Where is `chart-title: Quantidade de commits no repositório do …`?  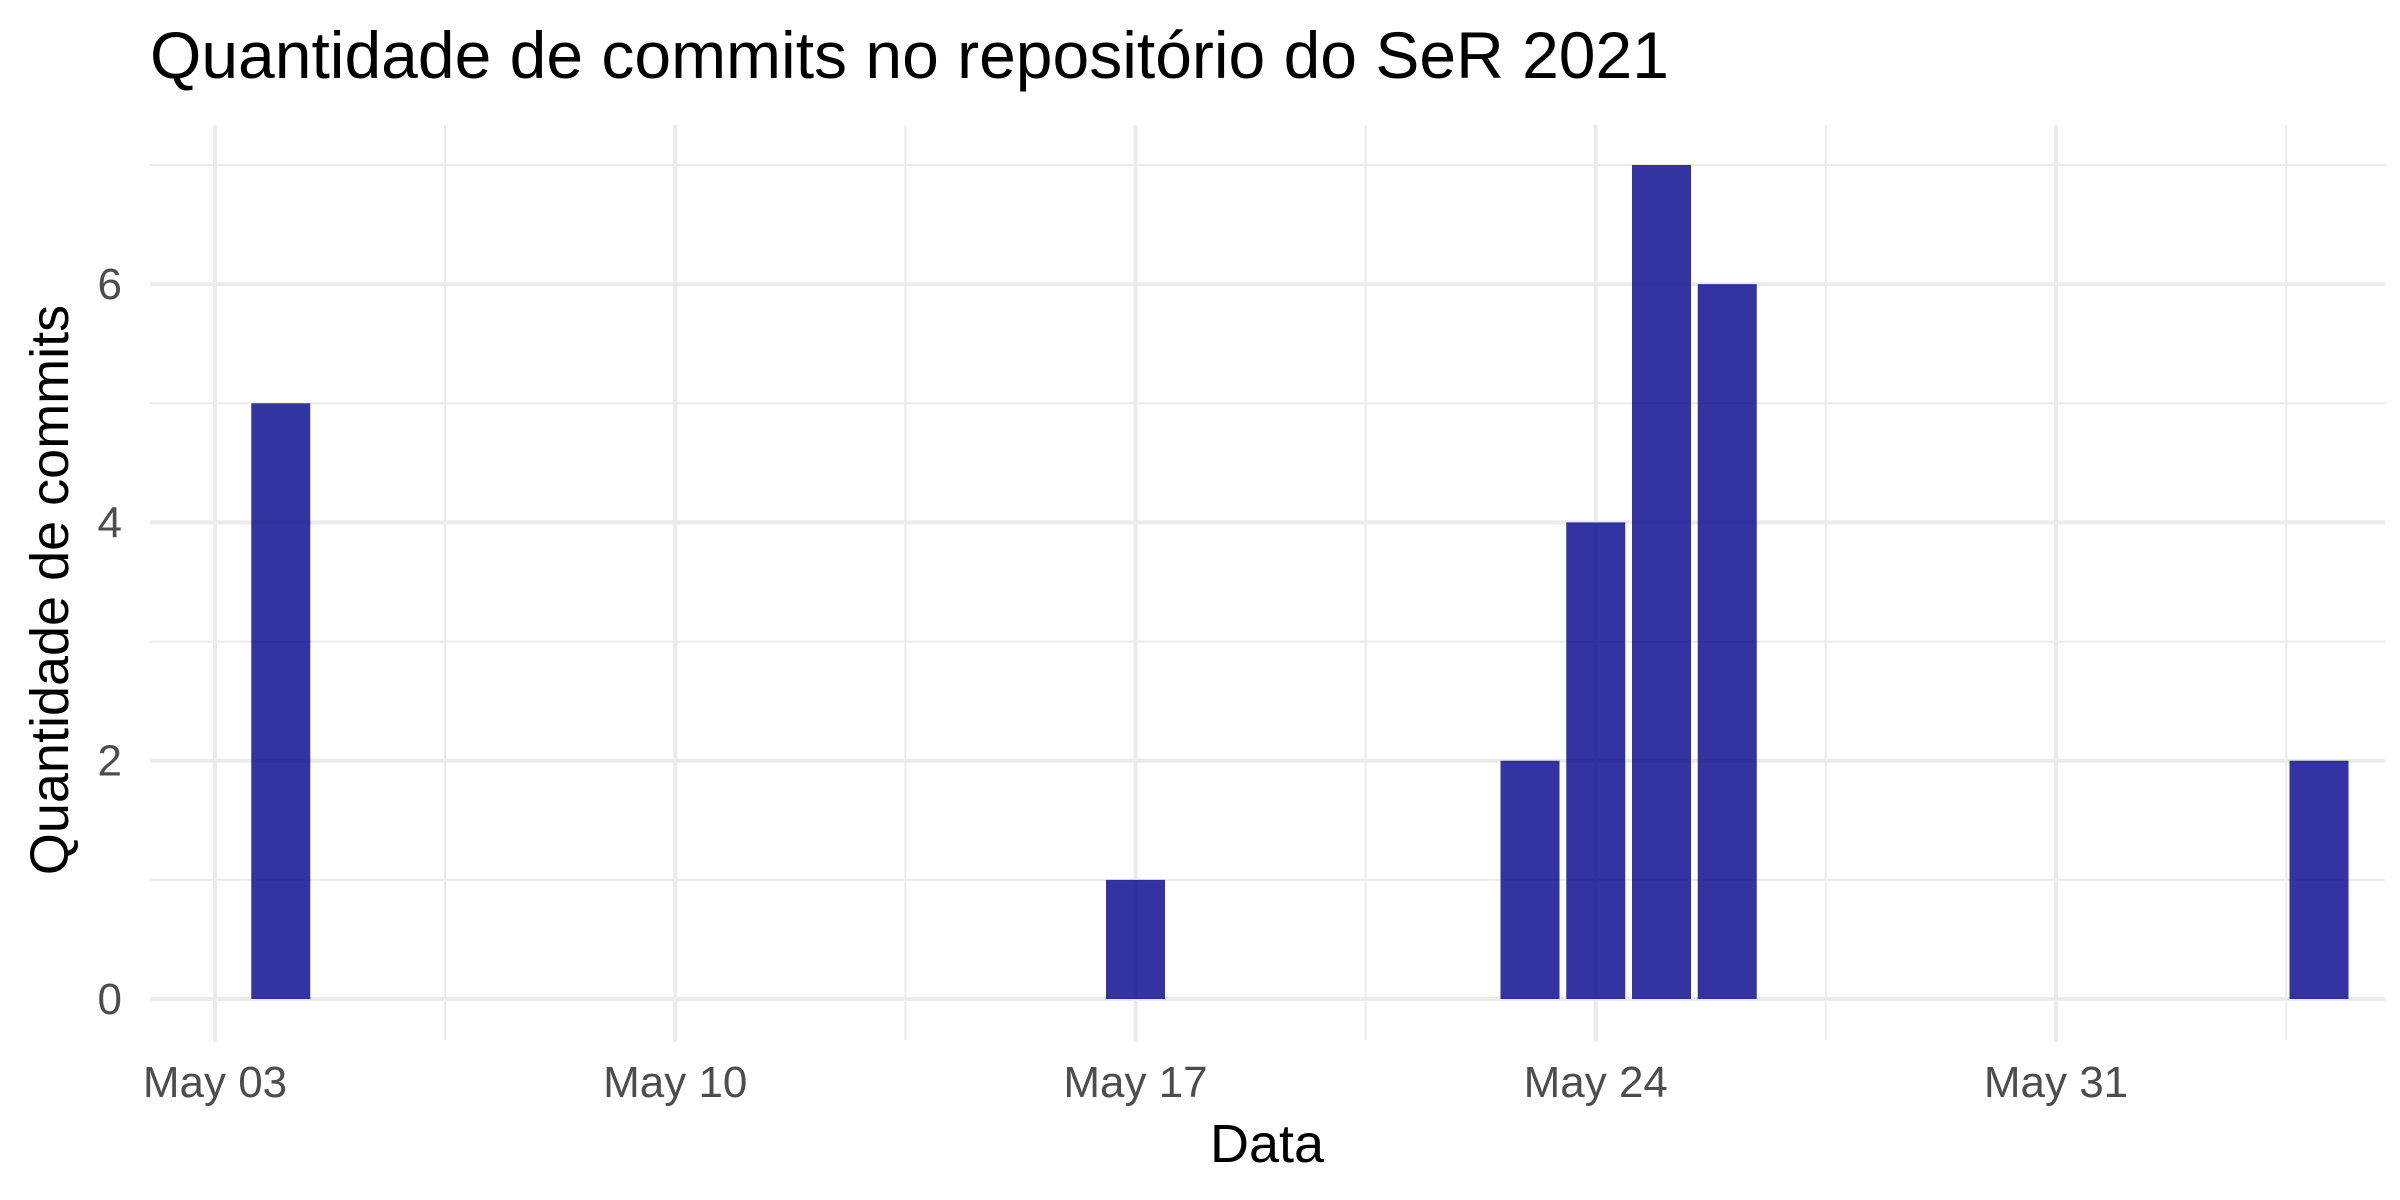 chart-title: Quantidade de commits no repositório do … is located at coordinates (909, 55).